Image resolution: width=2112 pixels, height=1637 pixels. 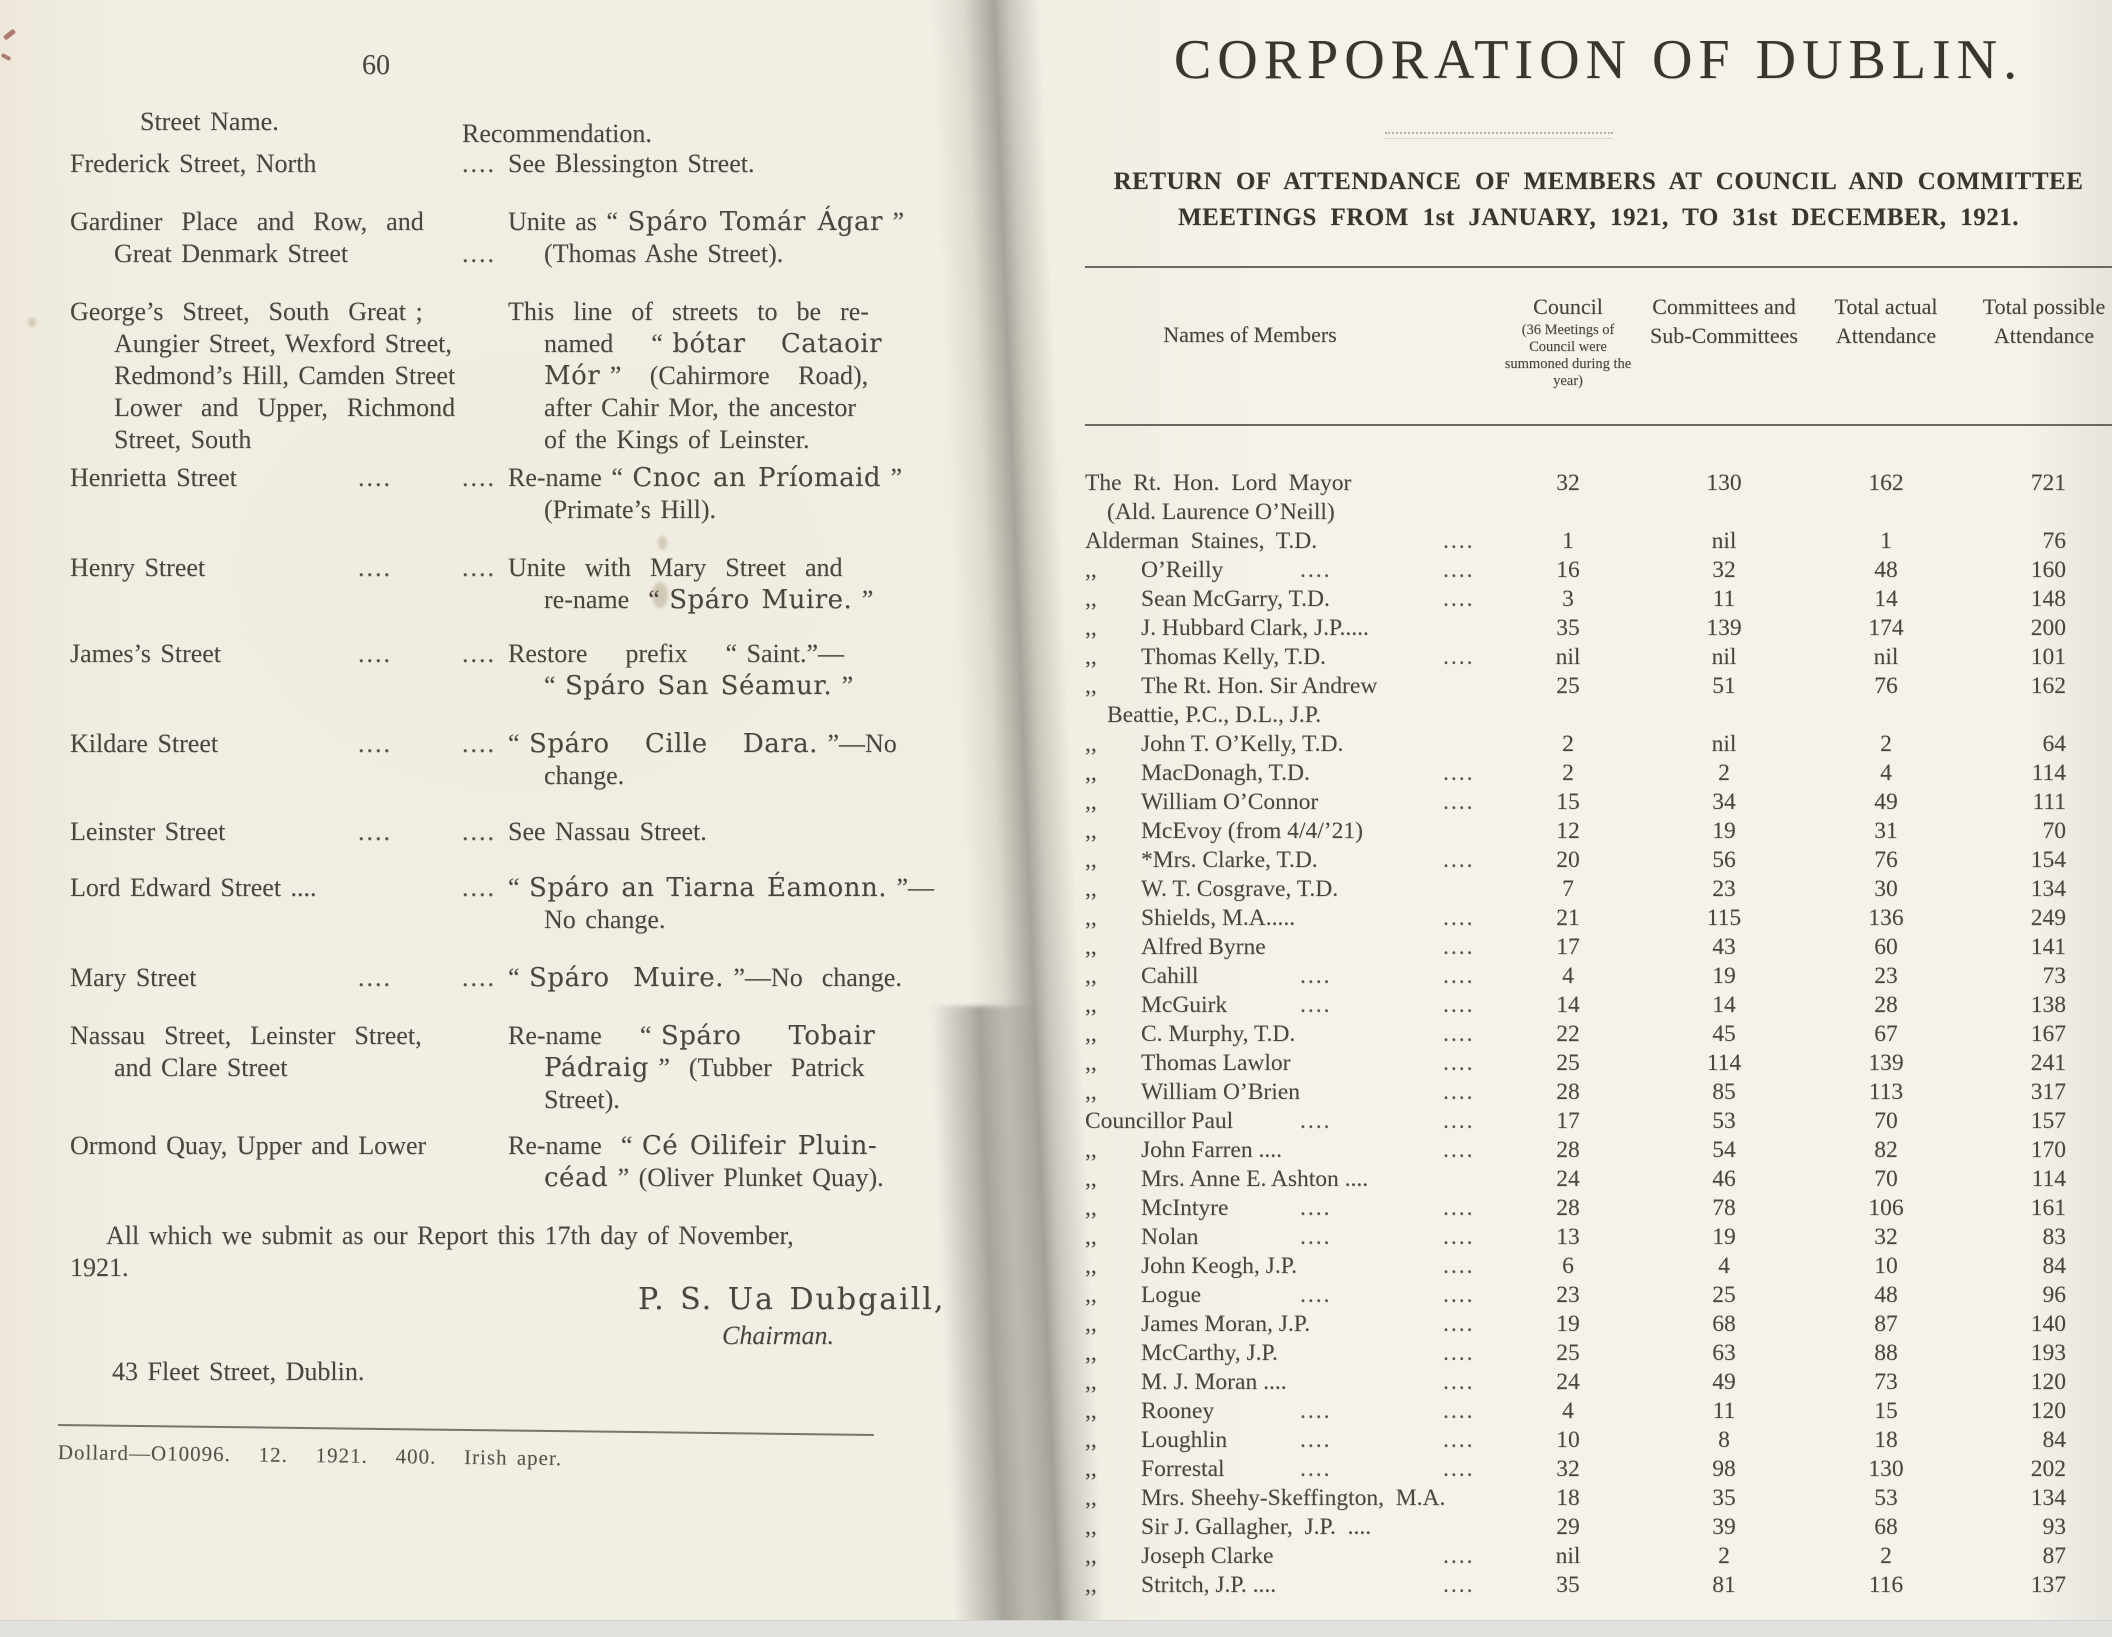 What do you see at coordinates (568, 221) in the screenshot?
I see `recommendation-segment: Unite as “` at bounding box center [568, 221].